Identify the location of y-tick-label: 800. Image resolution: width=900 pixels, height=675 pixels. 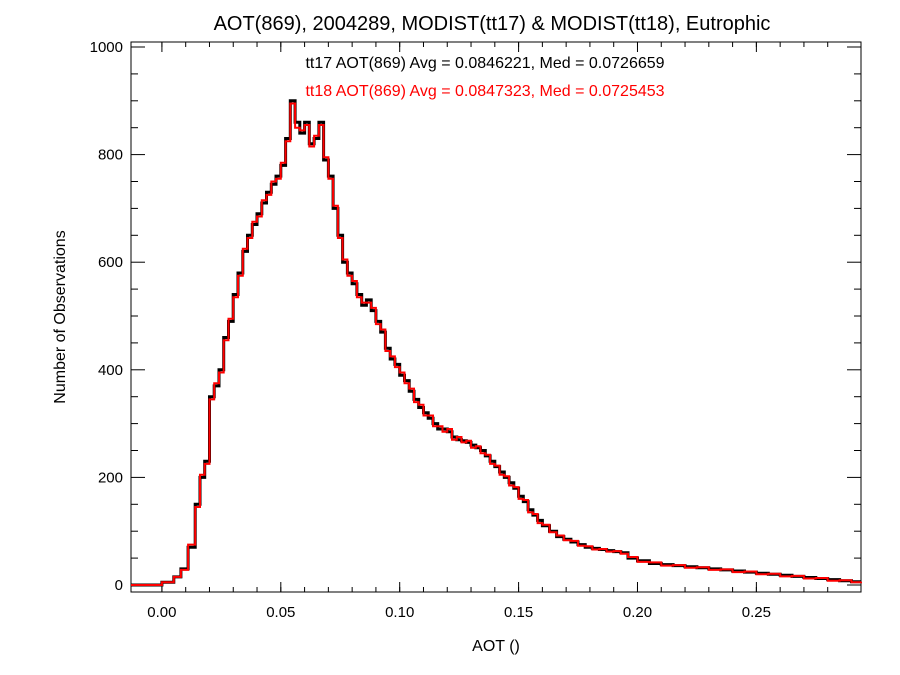
(110, 155).